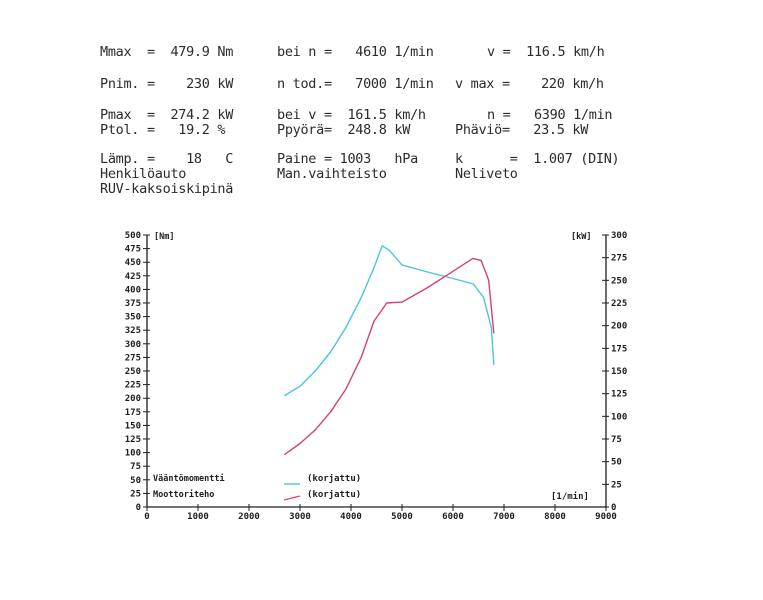  What do you see at coordinates (581, 237) in the screenshot?
I see `right-axis-unit: [kW]` at bounding box center [581, 237].